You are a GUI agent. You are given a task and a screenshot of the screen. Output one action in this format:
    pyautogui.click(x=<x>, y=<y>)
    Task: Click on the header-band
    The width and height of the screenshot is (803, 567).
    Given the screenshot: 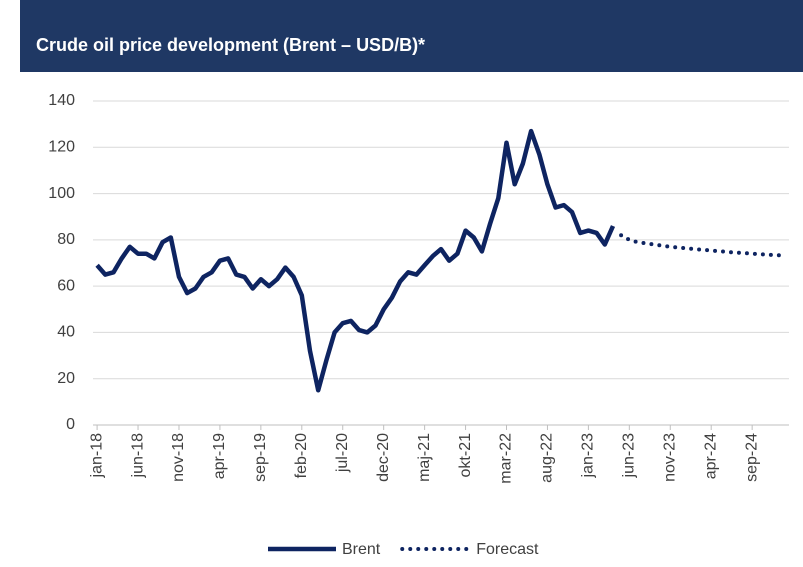 What is the action you would take?
    pyautogui.click(x=411, y=36)
    